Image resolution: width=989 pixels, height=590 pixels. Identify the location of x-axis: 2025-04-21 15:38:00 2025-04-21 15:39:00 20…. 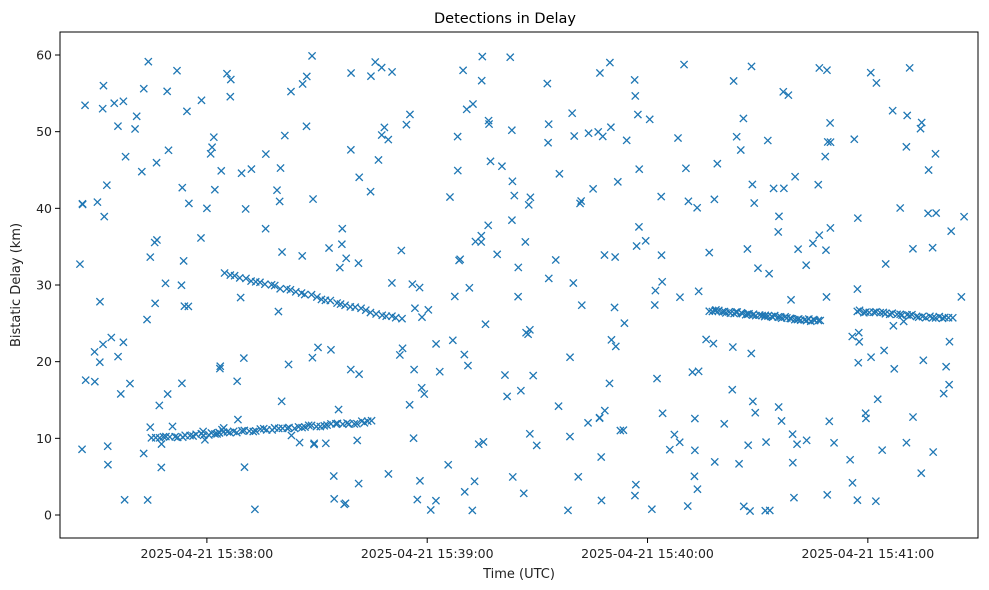
(537, 549).